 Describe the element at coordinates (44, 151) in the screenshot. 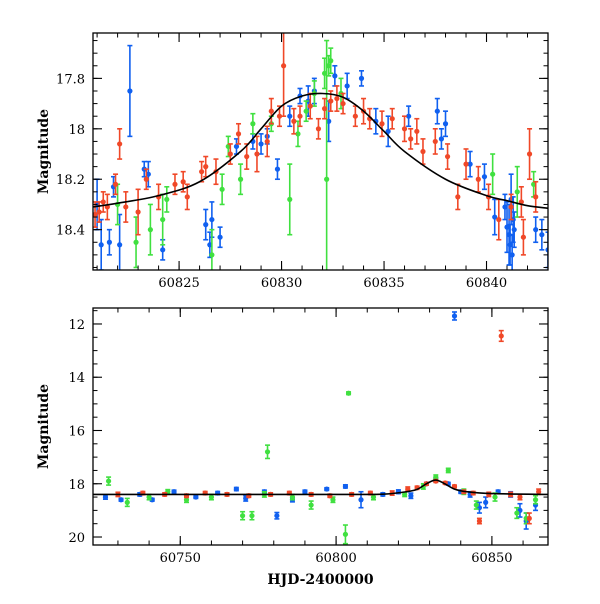

I see `top-y-axis-title: Magnitude` at that location.